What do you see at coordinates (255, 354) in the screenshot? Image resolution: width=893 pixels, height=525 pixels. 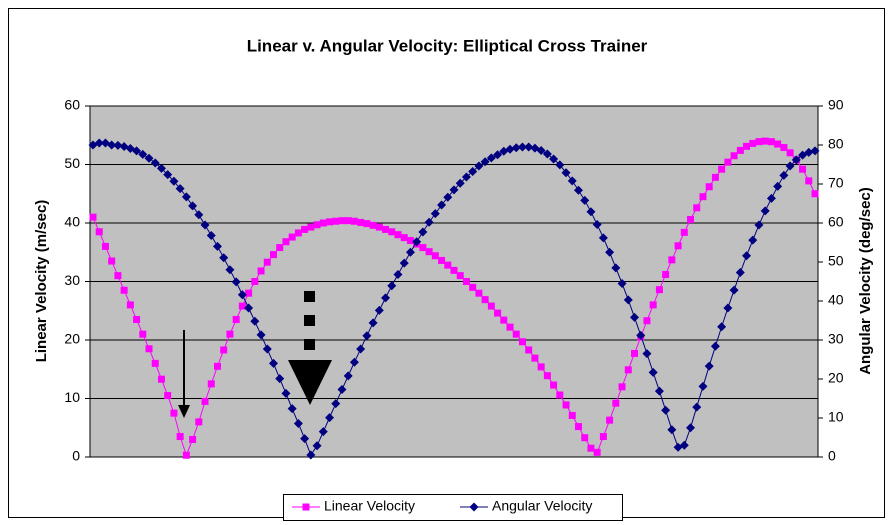 I see `annotations` at bounding box center [255, 354].